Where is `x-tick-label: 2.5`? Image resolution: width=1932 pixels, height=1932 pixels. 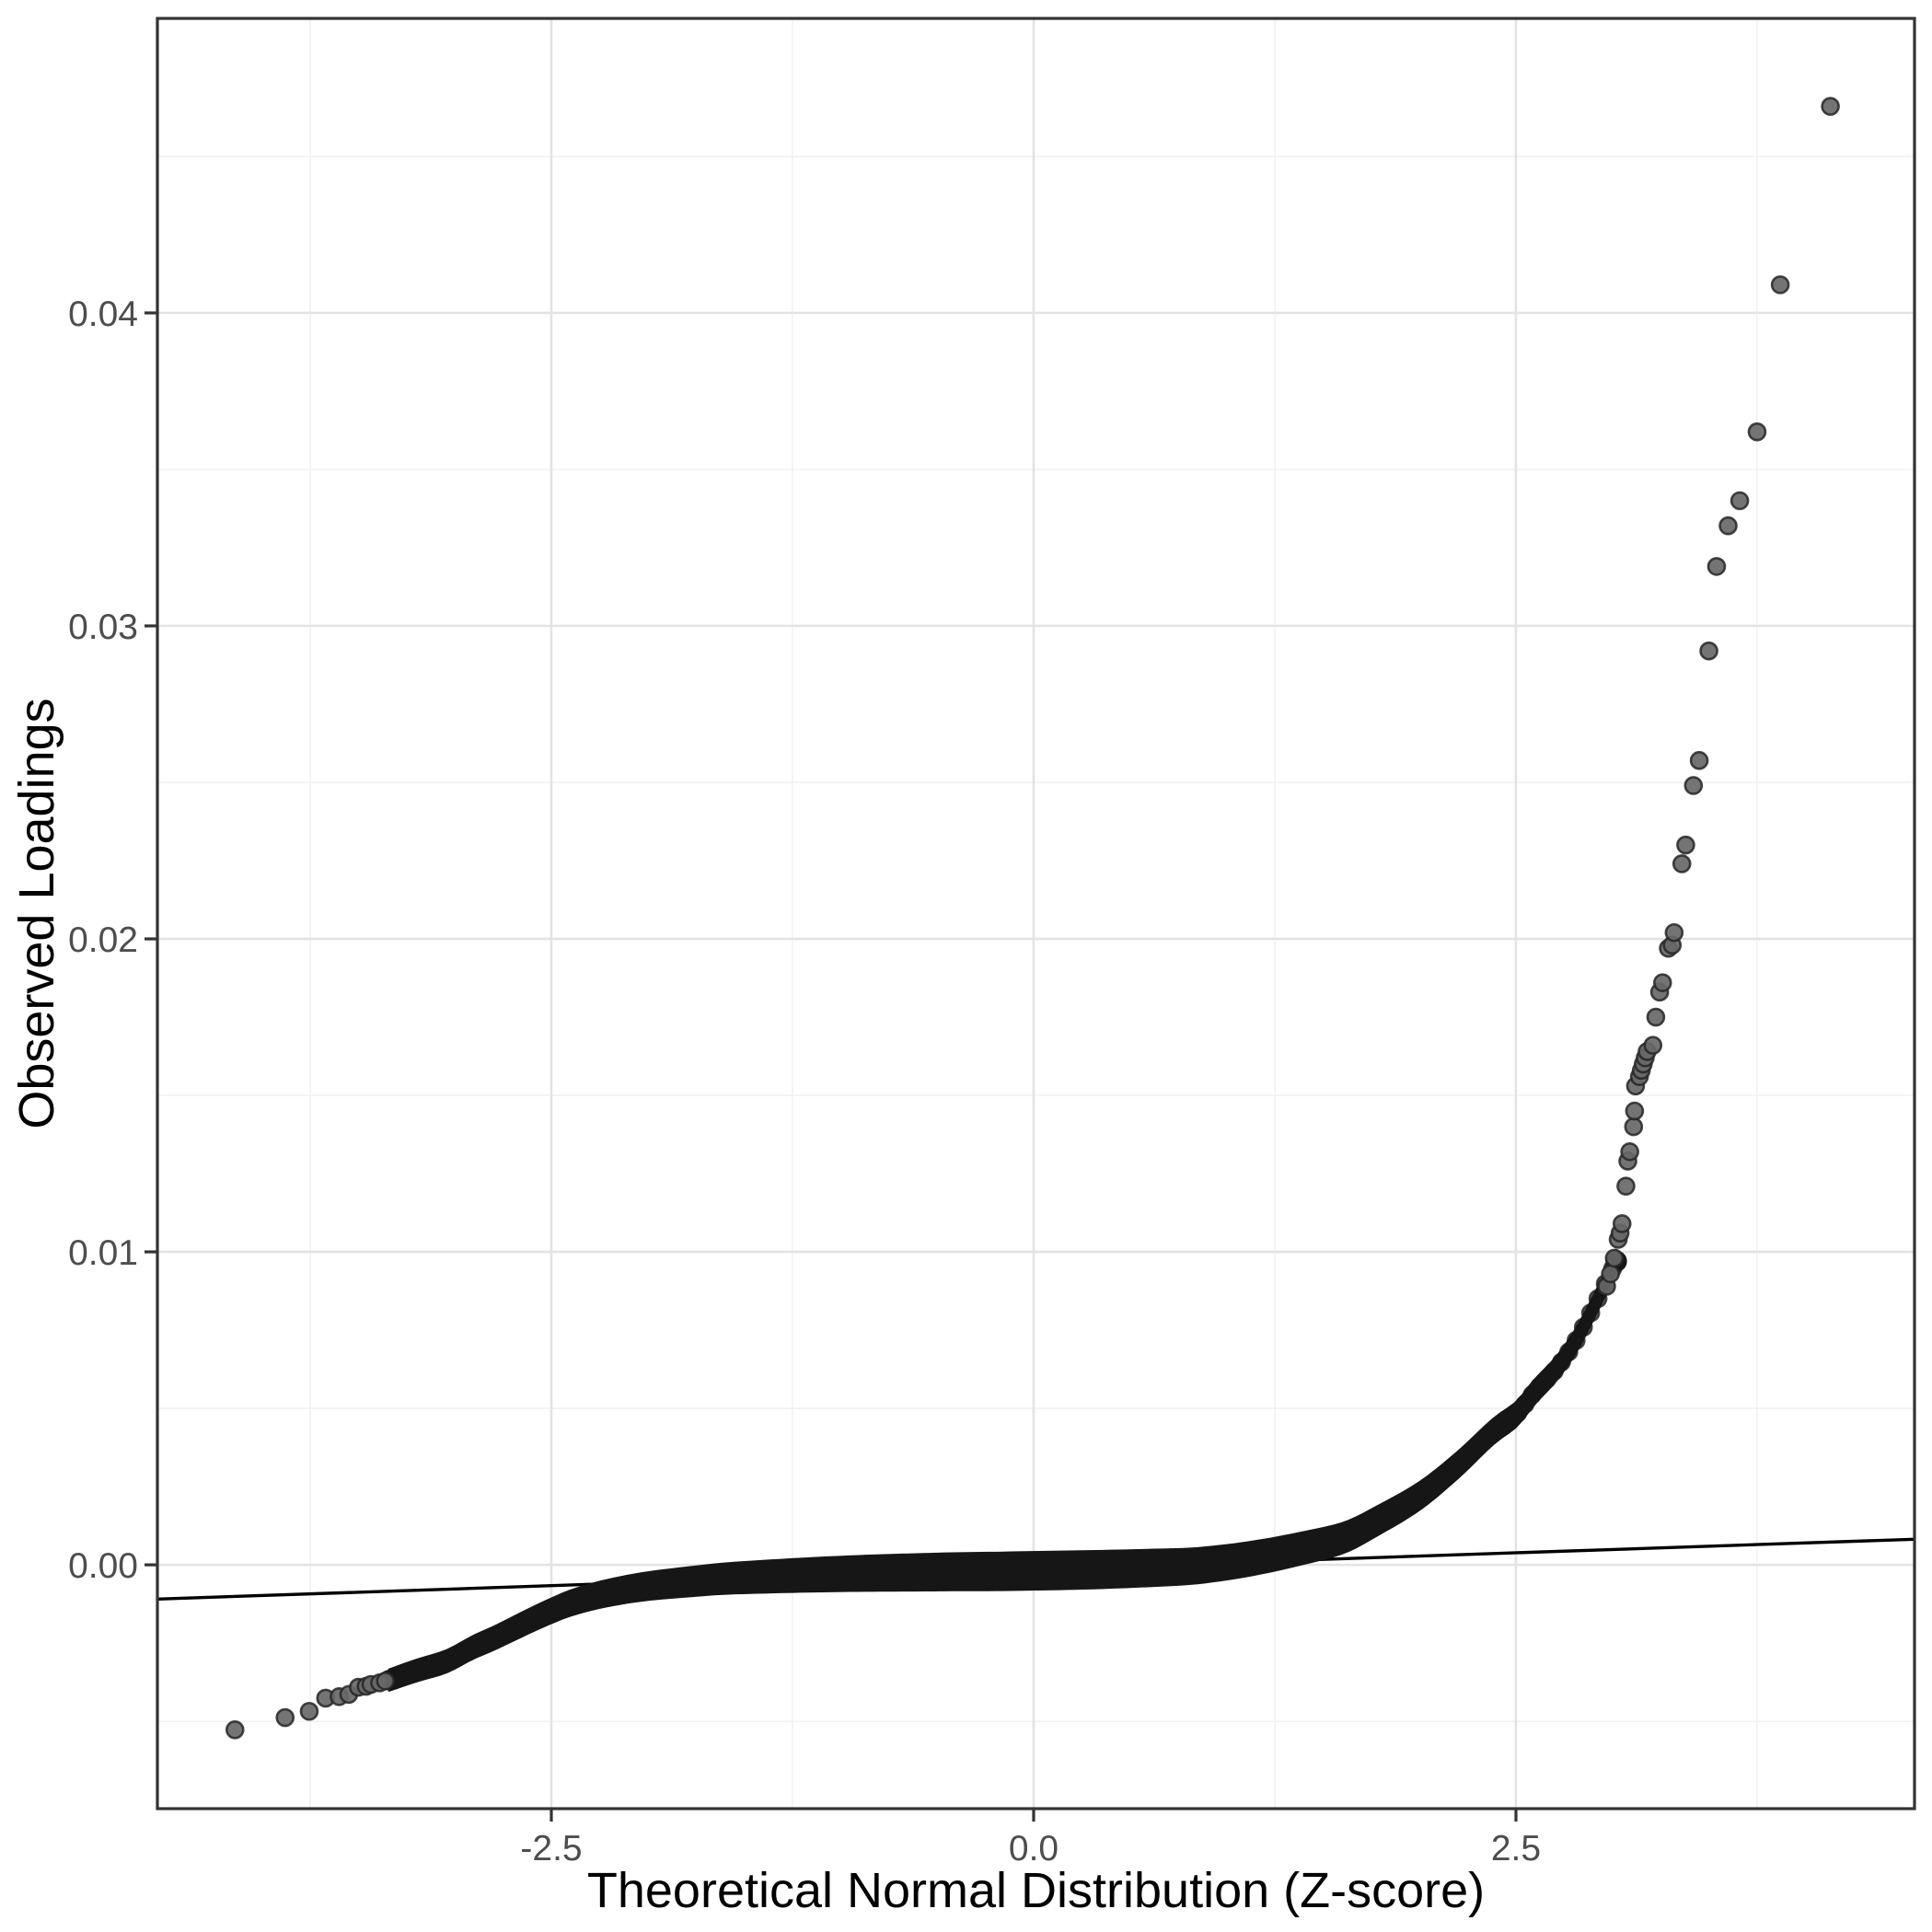 x-tick-label: 2.5 is located at coordinates (1516, 1849).